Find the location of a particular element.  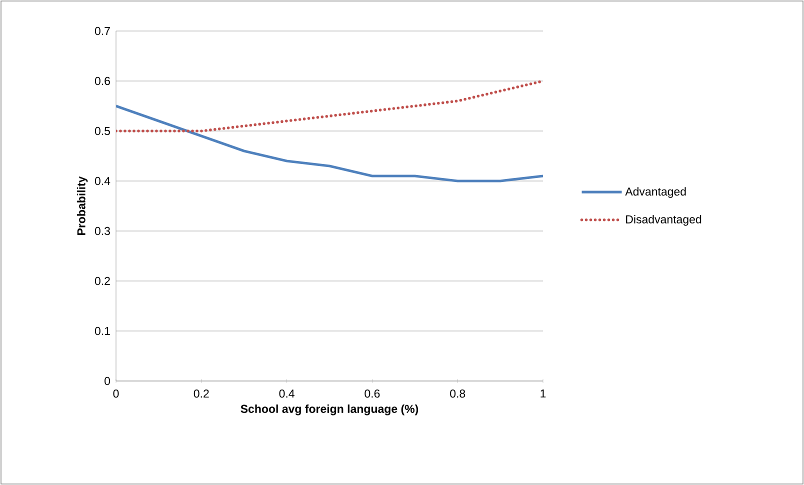

y-tick-label: 0.1 is located at coordinates (102, 331).